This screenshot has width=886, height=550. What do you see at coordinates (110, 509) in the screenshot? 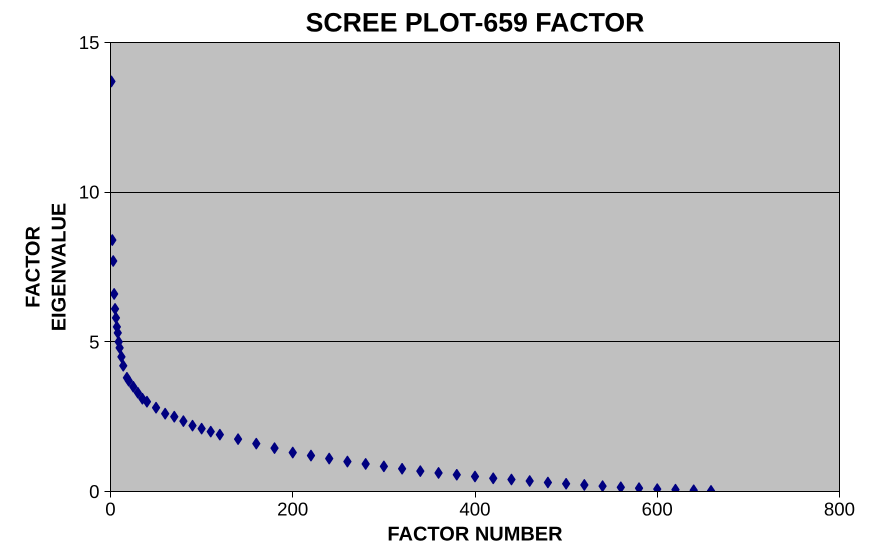
I see `x-tick-label: 0` at bounding box center [110, 509].